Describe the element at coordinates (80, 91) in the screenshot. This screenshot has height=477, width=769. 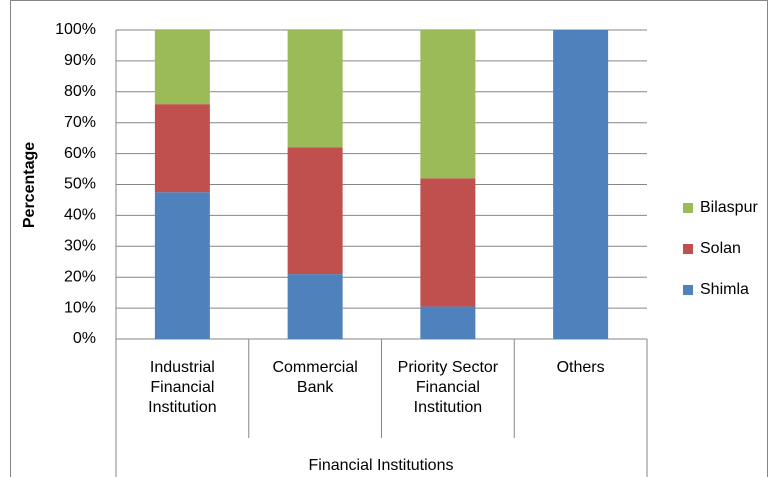
I see `y-tick-label: 80%` at that location.